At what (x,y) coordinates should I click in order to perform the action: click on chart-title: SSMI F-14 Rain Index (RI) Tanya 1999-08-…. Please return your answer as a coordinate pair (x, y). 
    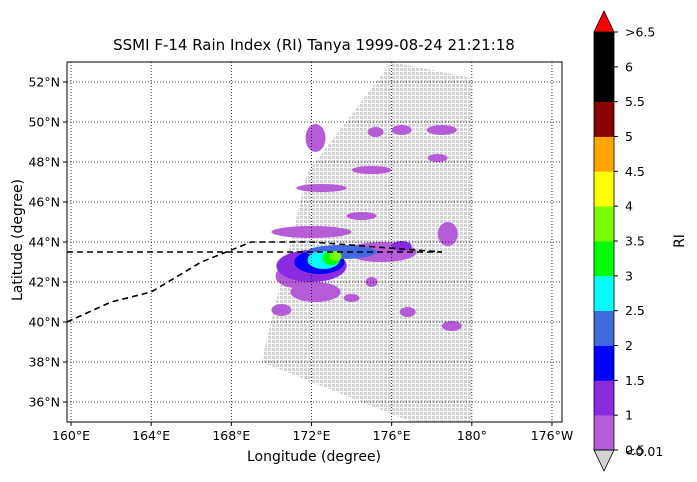
    Looking at the image, I should click on (314, 45).